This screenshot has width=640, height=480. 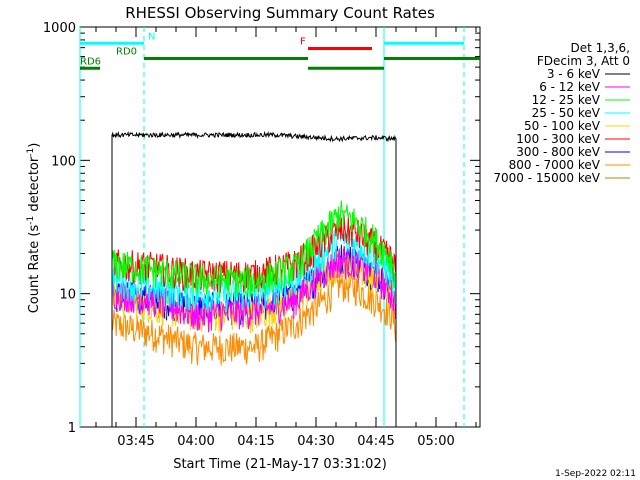 What do you see at coordinates (303, 41) in the screenshot?
I see `state-bar-label: F` at bounding box center [303, 41].